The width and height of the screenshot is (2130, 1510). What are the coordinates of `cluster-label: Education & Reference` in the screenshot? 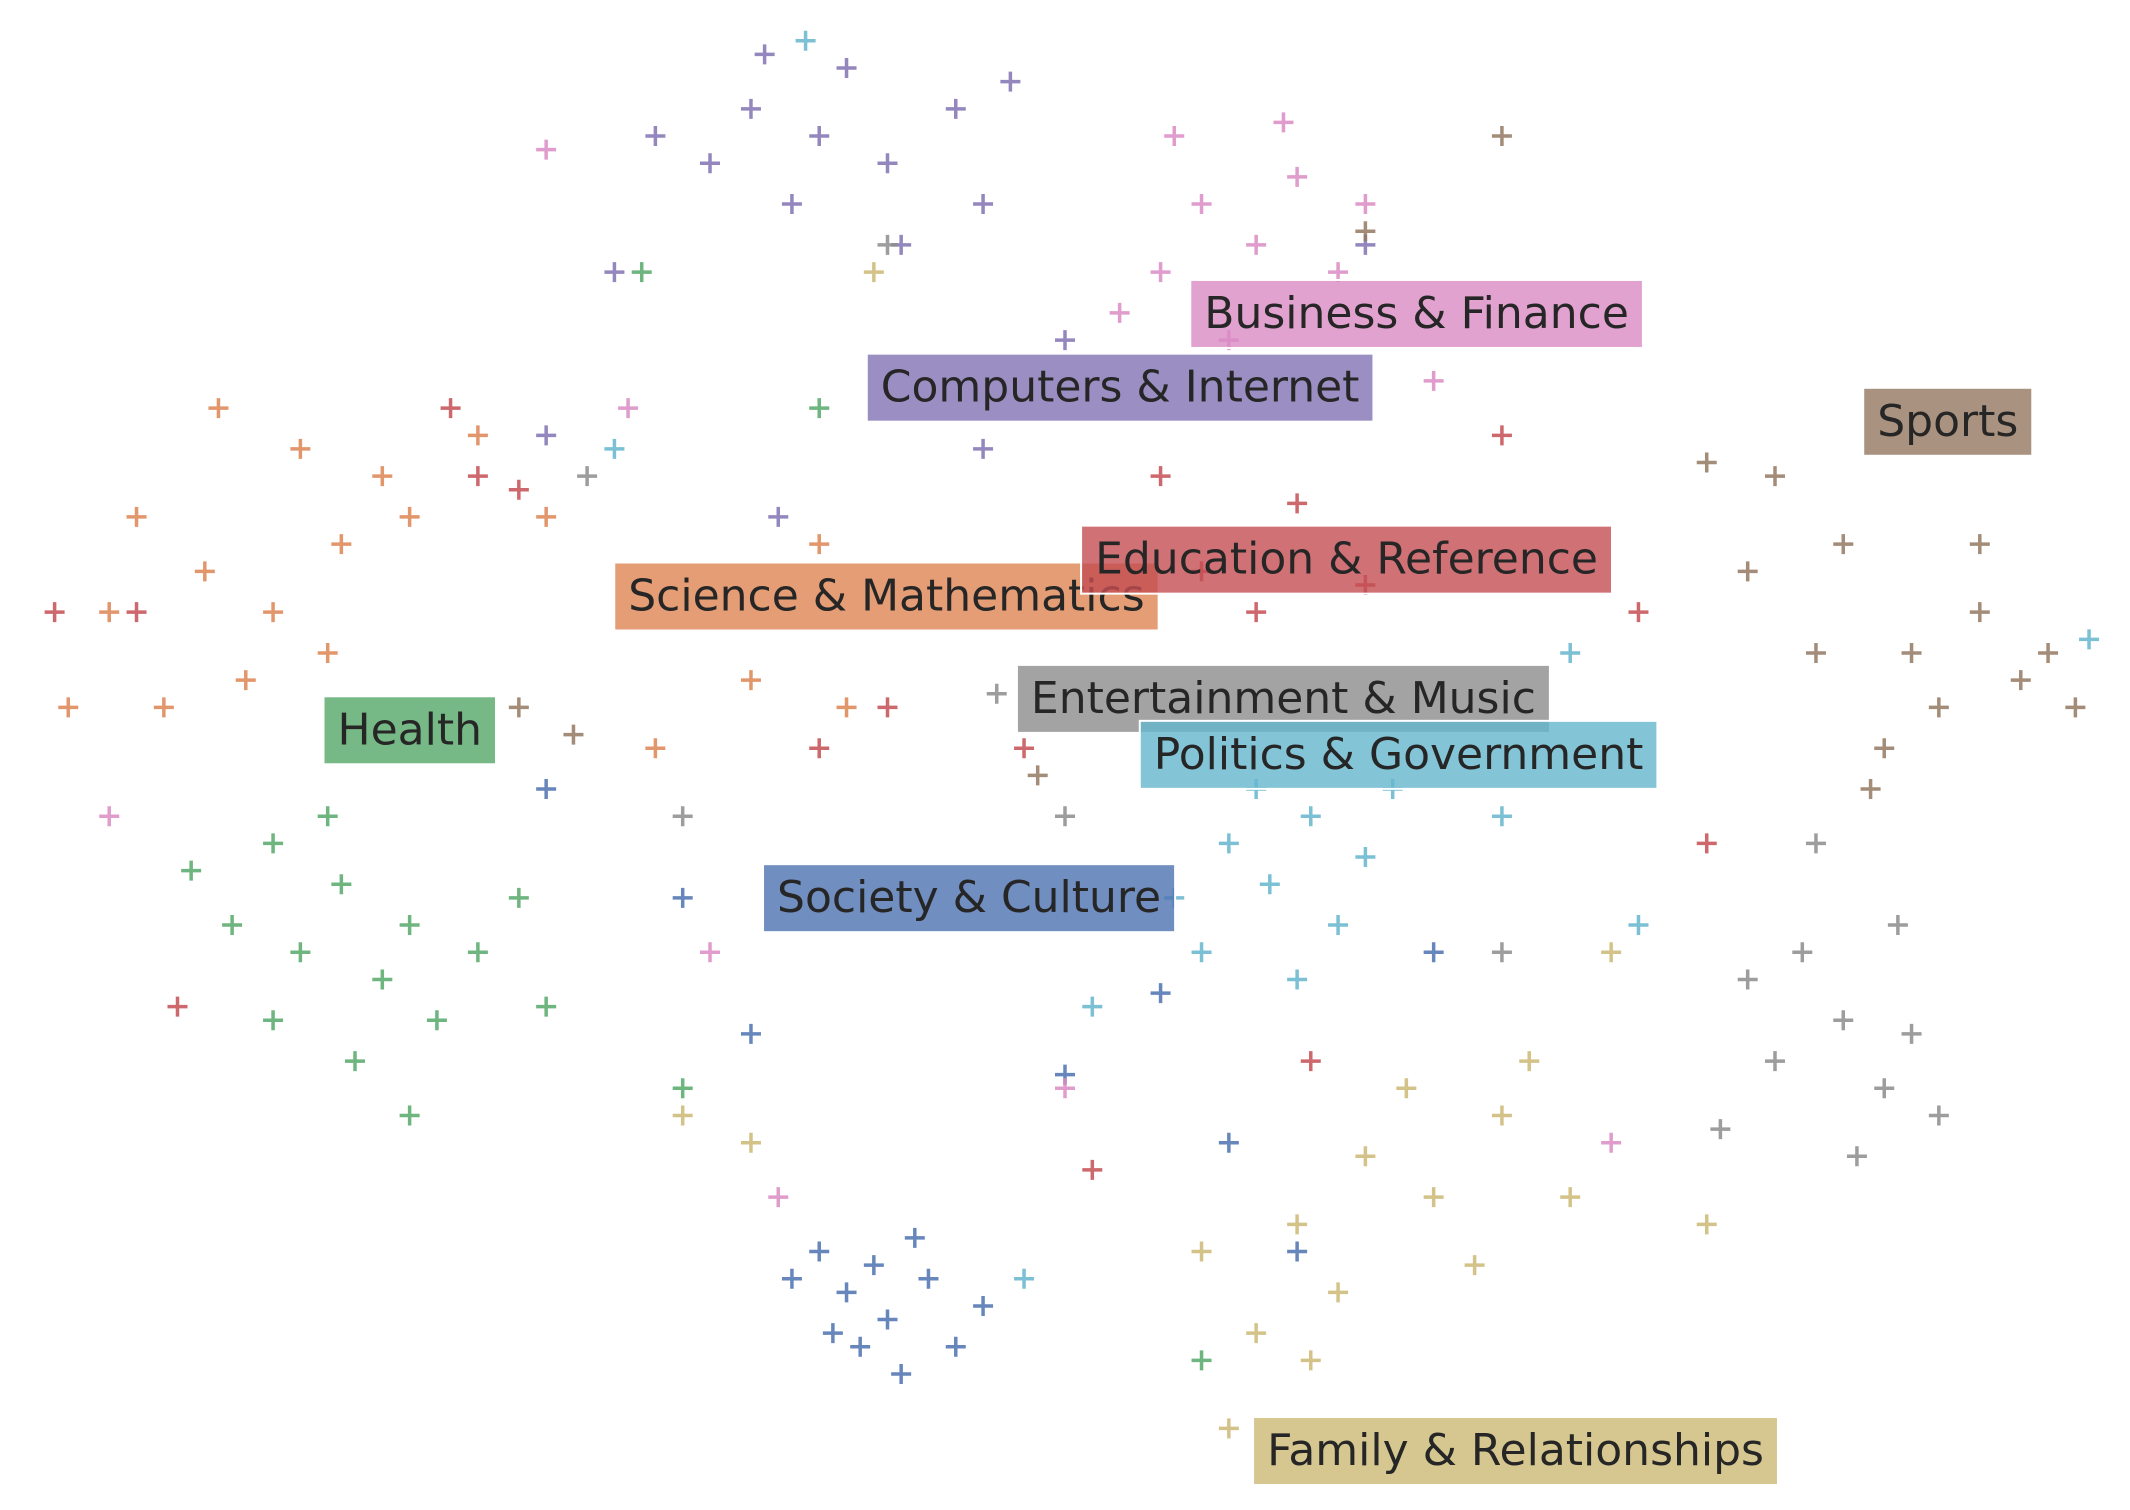 It's located at (1346, 559).